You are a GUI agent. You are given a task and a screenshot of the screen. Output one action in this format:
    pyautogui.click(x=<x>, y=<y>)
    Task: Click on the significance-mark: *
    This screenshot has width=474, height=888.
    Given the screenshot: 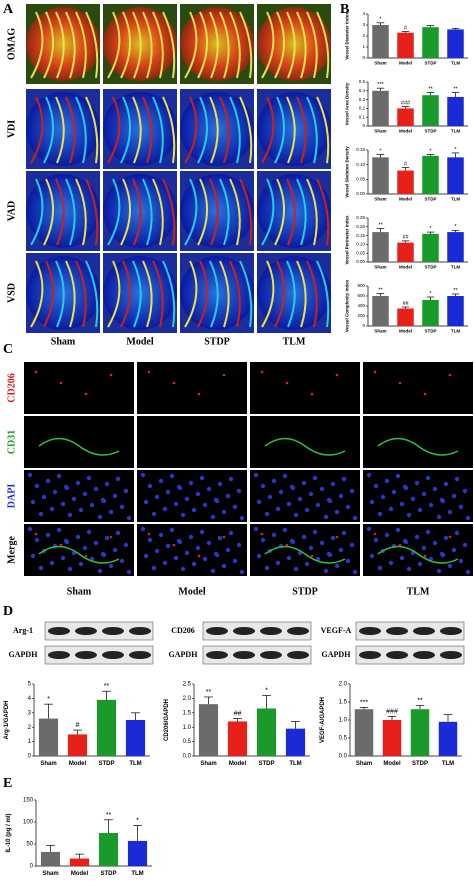 What is the action you would take?
    pyautogui.click(x=430, y=151)
    